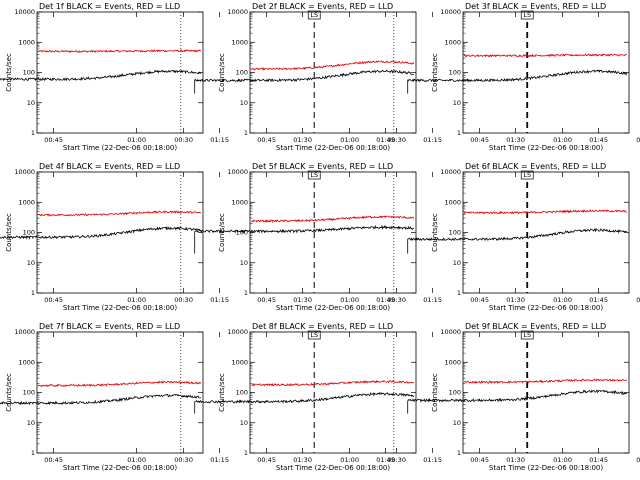 The image size is (640, 480). I want to click on panel-title: Det 6f BLACK = Events, RED = LLD, so click(535, 166).